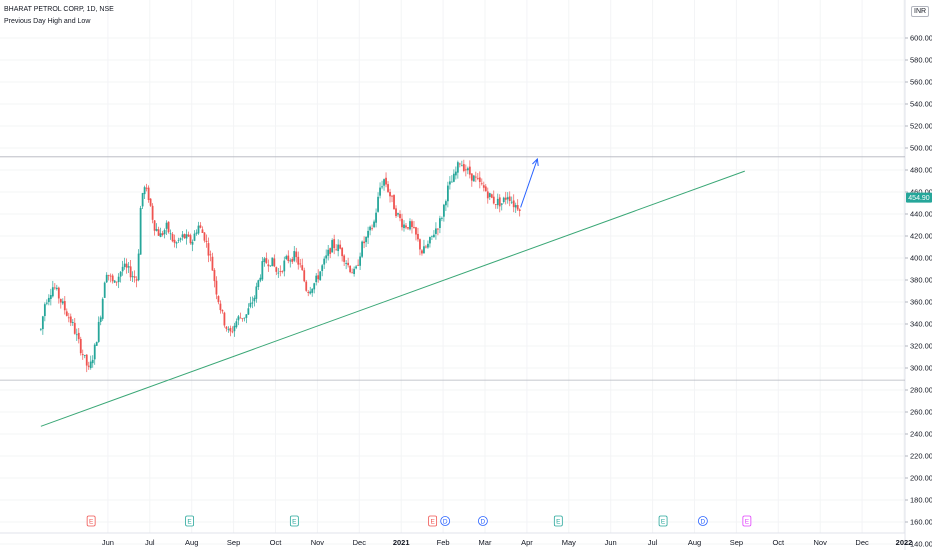 The height and width of the screenshot is (550, 932). Describe the element at coordinates (921, 126) in the screenshot. I see `price-tick-label: 520.00` at that location.